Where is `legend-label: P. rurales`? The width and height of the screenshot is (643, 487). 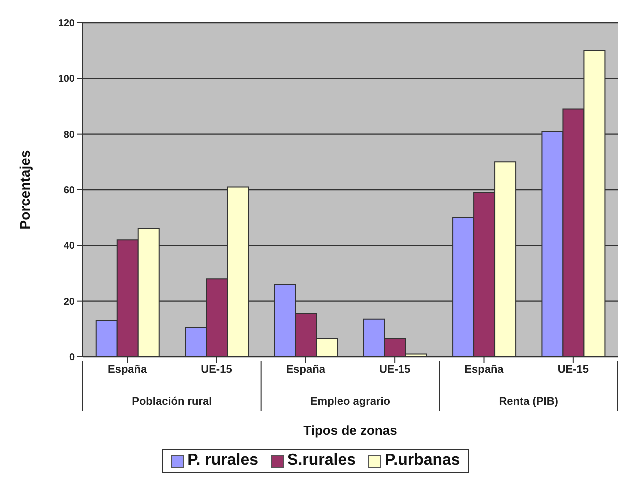
legend-label: P. rurales is located at coordinates (222, 461).